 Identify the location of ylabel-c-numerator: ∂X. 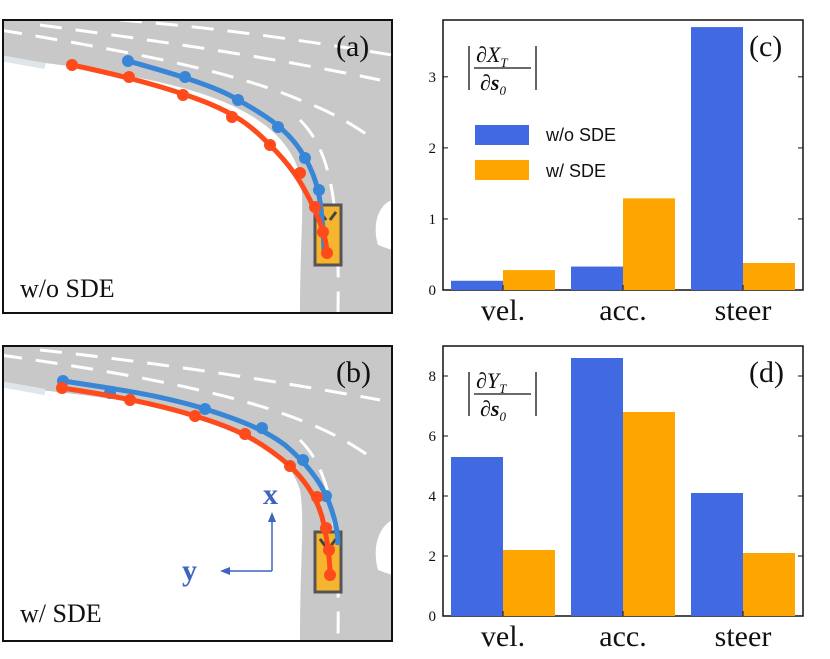
(489, 54).